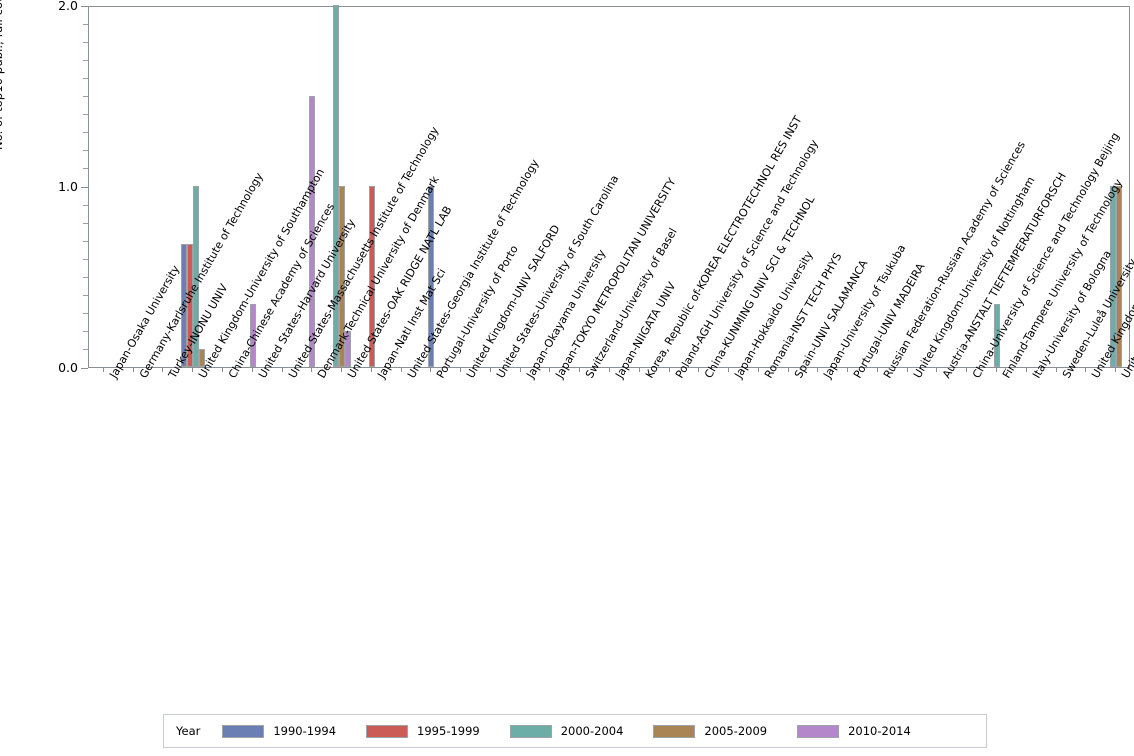 The width and height of the screenshot is (1134, 756). I want to click on legend-label: 1995-1999, so click(448, 731).